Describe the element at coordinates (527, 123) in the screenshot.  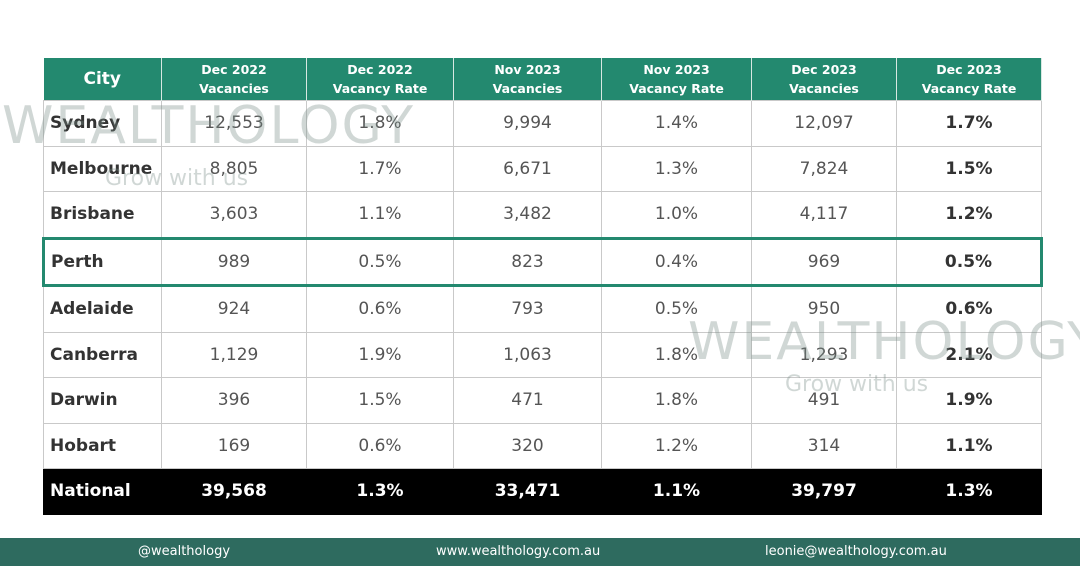
I see `value-cell: 9,994` at that location.